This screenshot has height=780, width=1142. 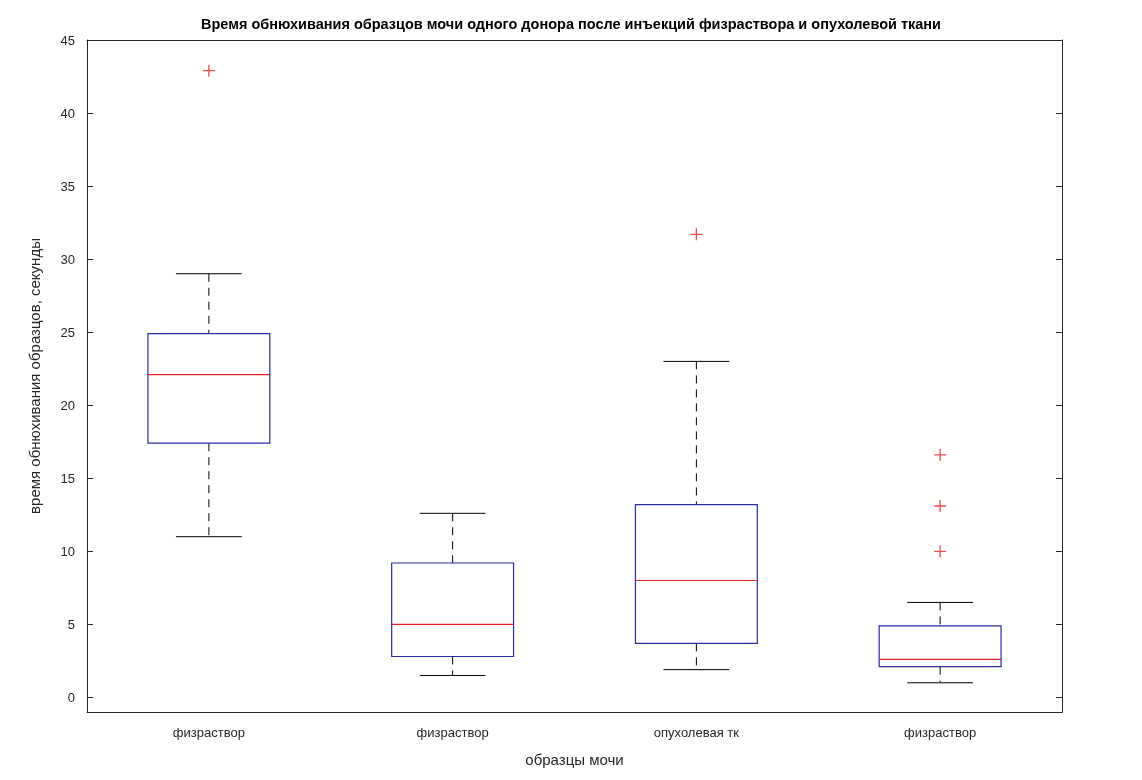 I want to click on y-tick-label: 15, so click(x=67, y=478).